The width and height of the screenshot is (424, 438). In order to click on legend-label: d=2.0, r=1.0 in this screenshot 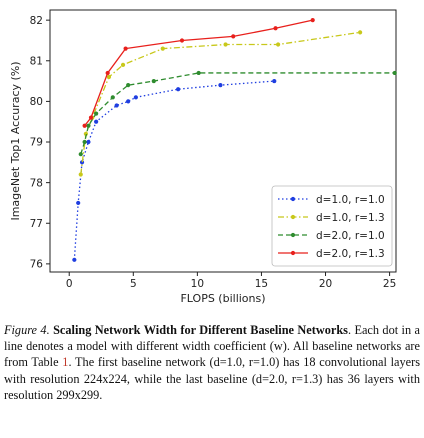, I will do `click(350, 236)`.